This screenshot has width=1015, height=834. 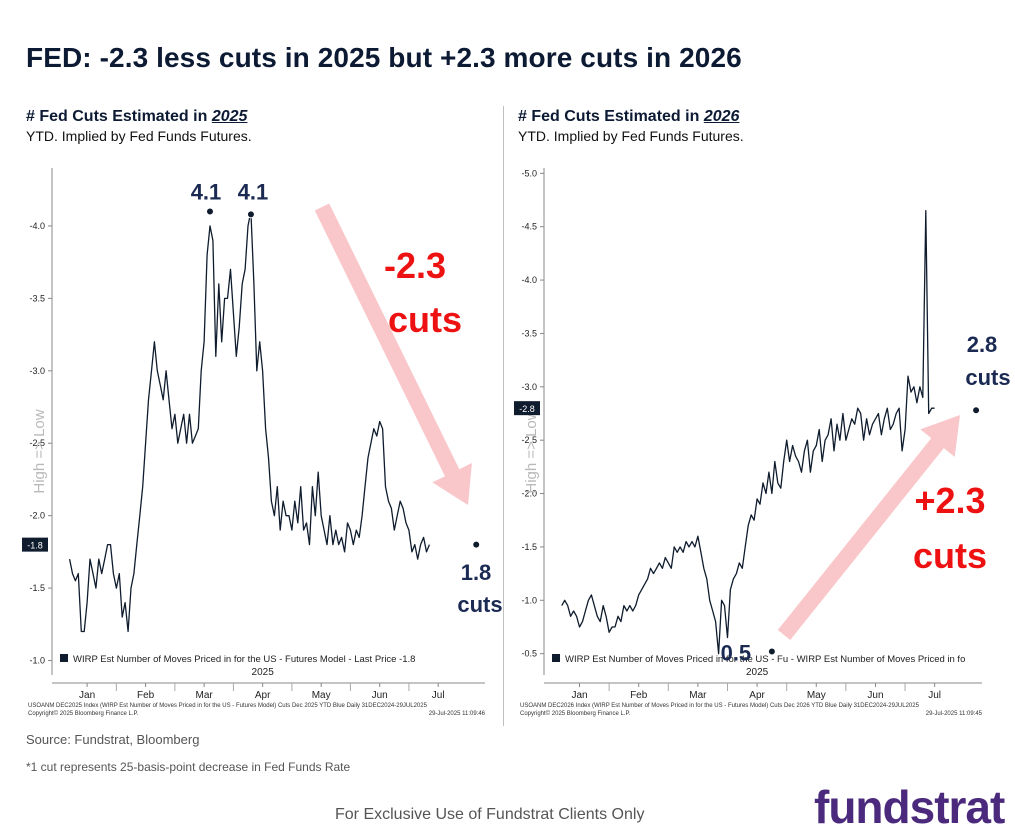 What do you see at coordinates (476, 544) in the screenshot?
I see `left-end-marker` at bounding box center [476, 544].